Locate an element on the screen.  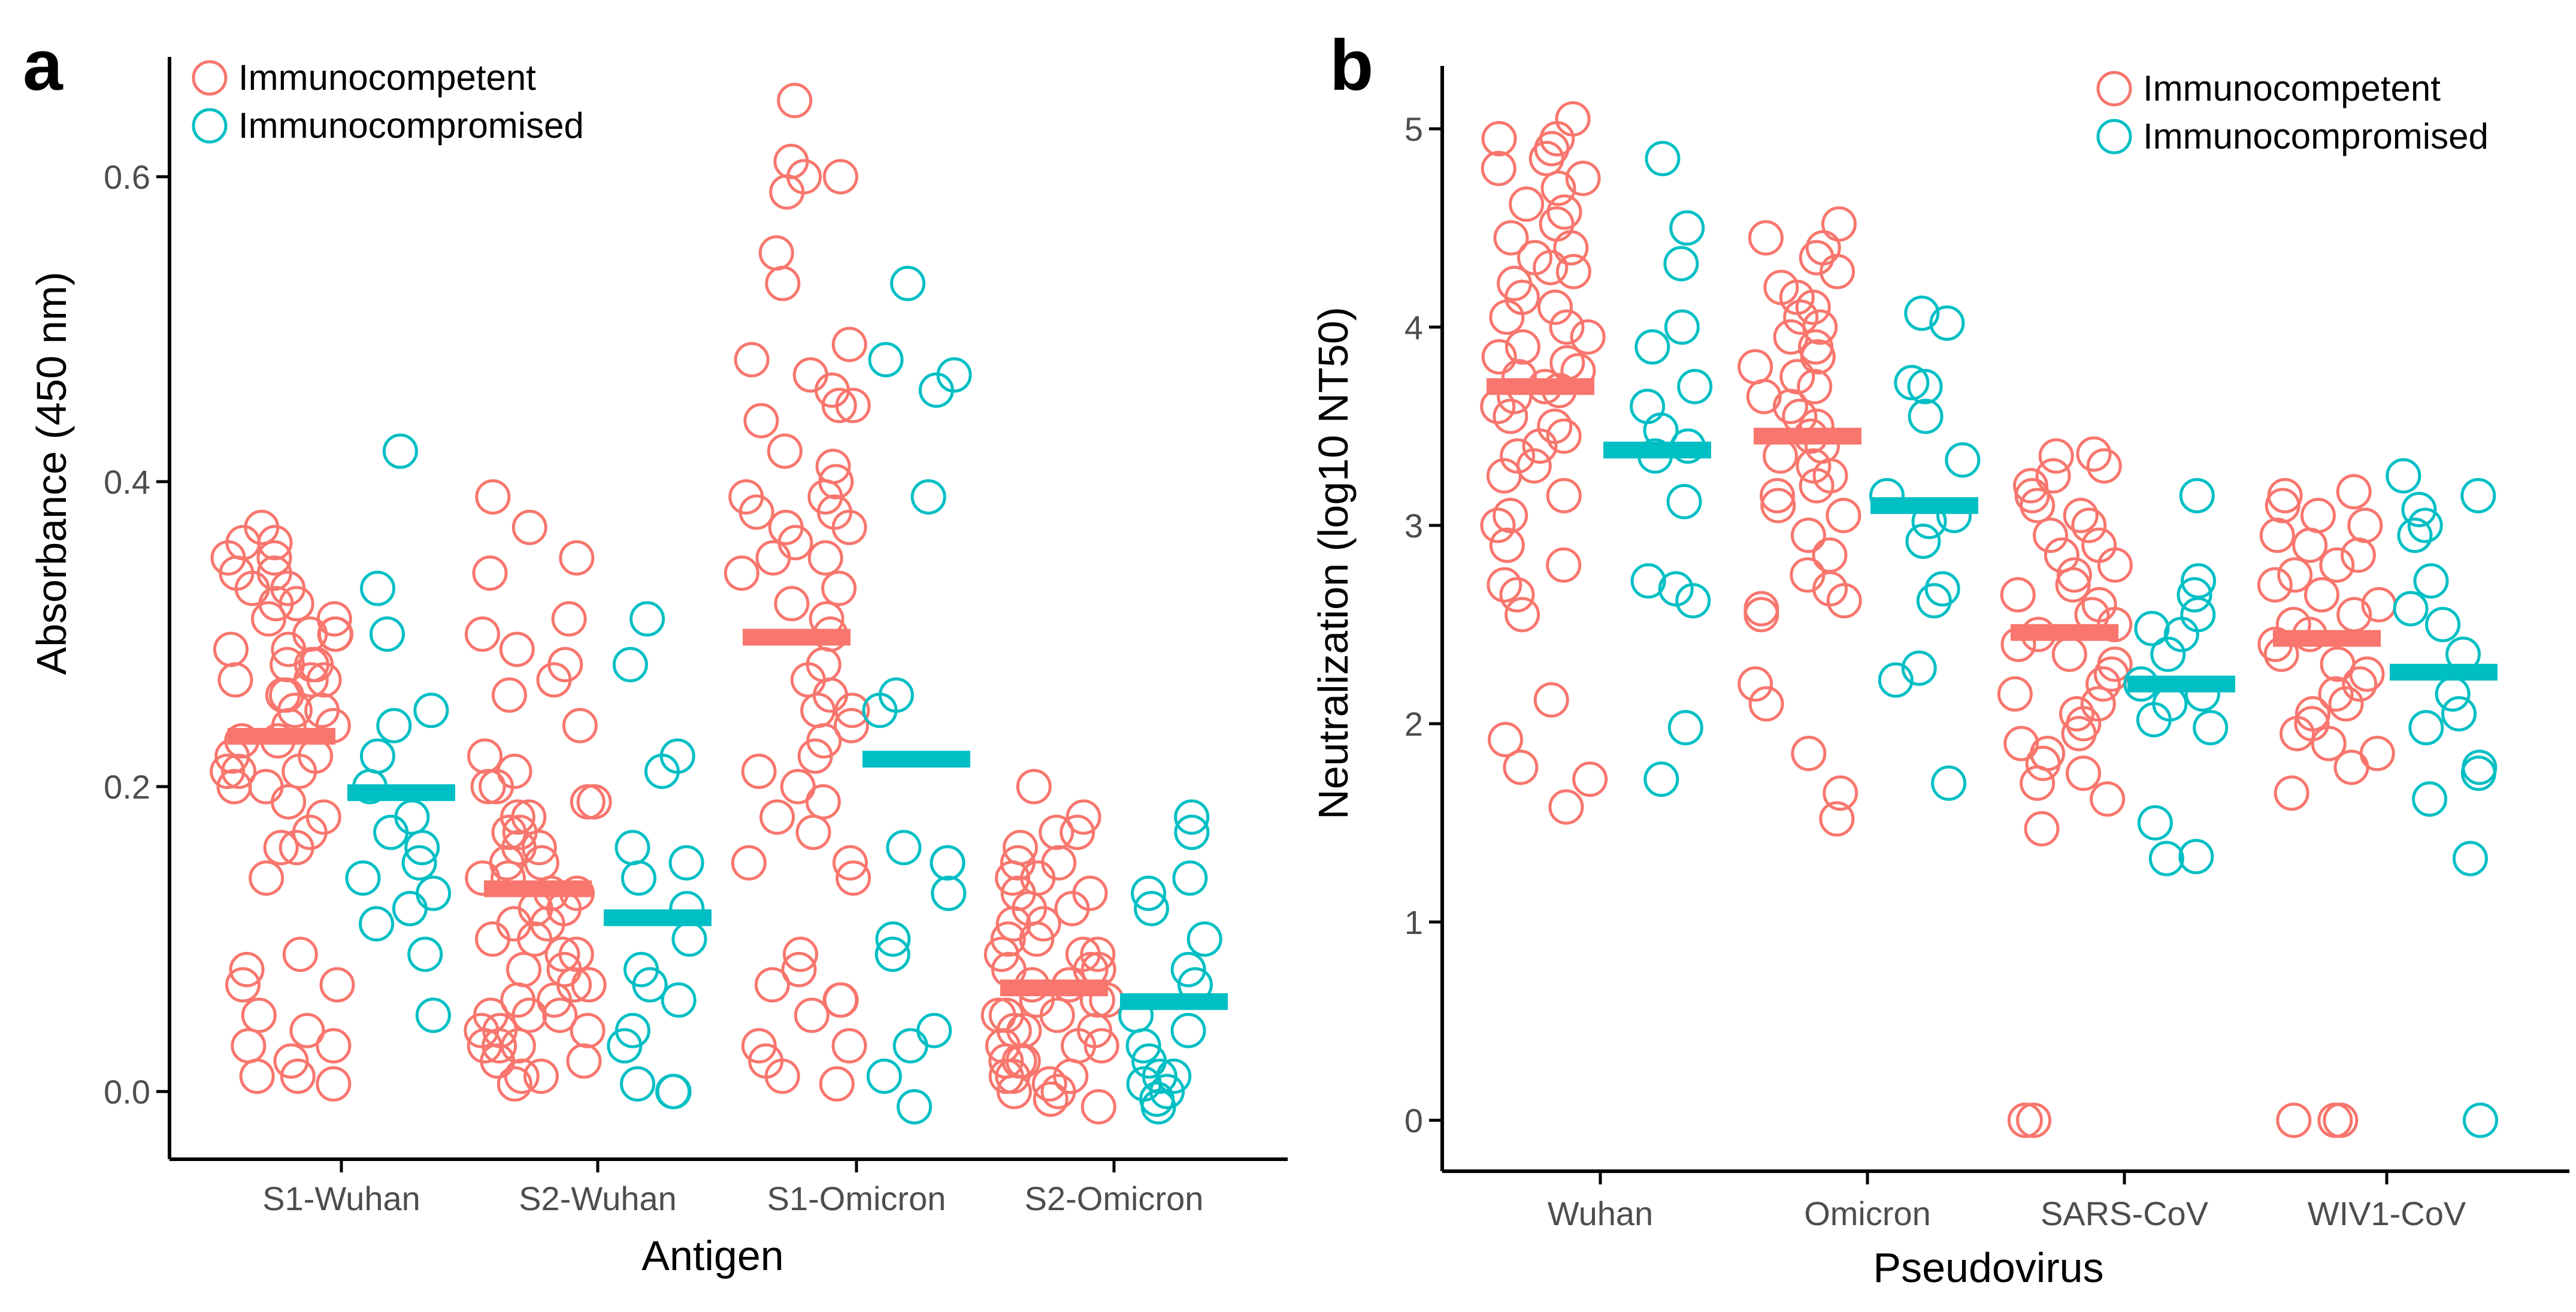
y-tick-label: 4 is located at coordinates (1413, 327).